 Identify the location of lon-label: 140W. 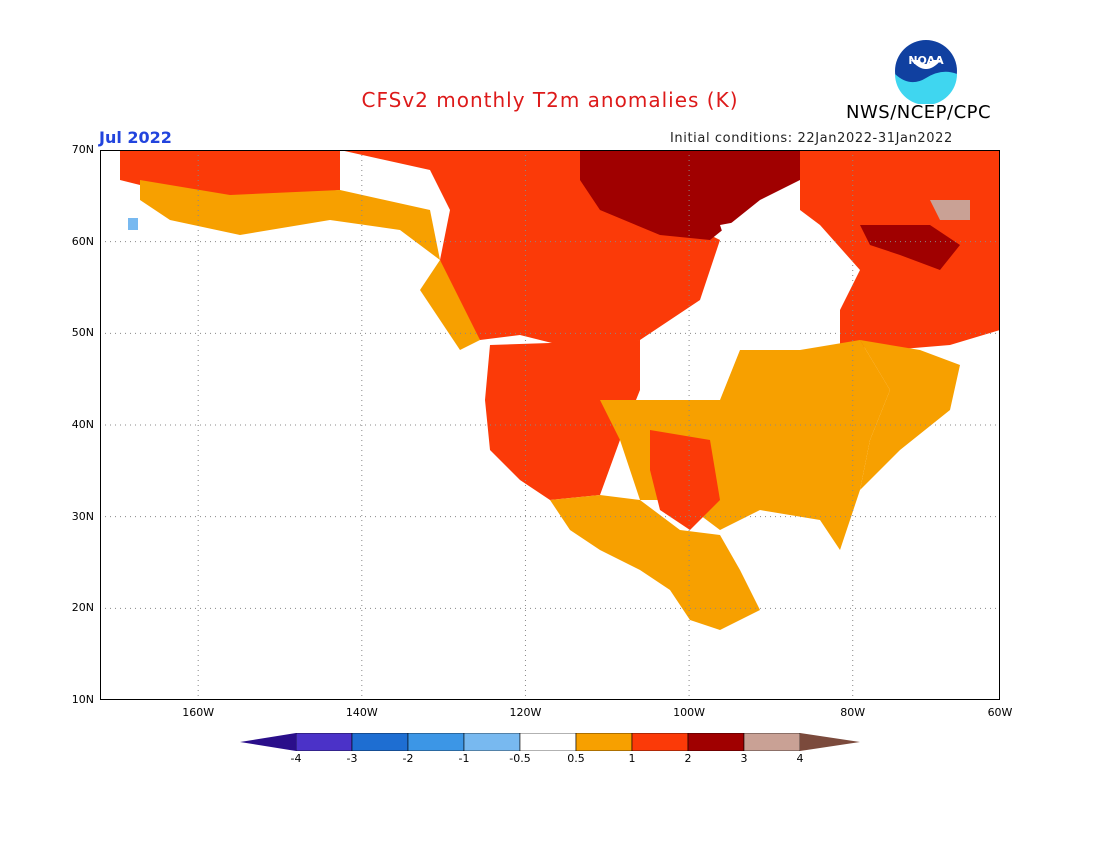
(361, 712).